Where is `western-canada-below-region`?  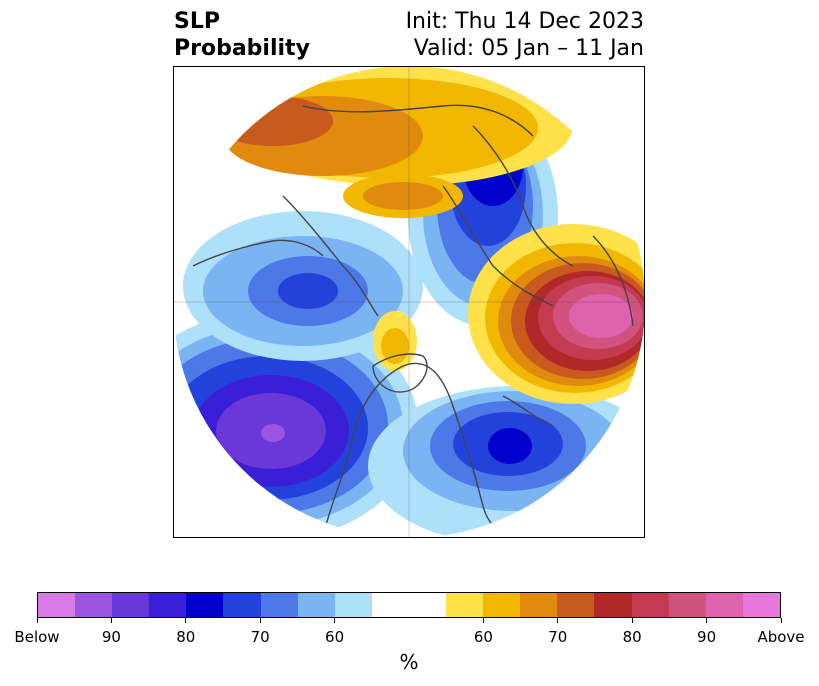 western-canada-below-region is located at coordinates (303, 286).